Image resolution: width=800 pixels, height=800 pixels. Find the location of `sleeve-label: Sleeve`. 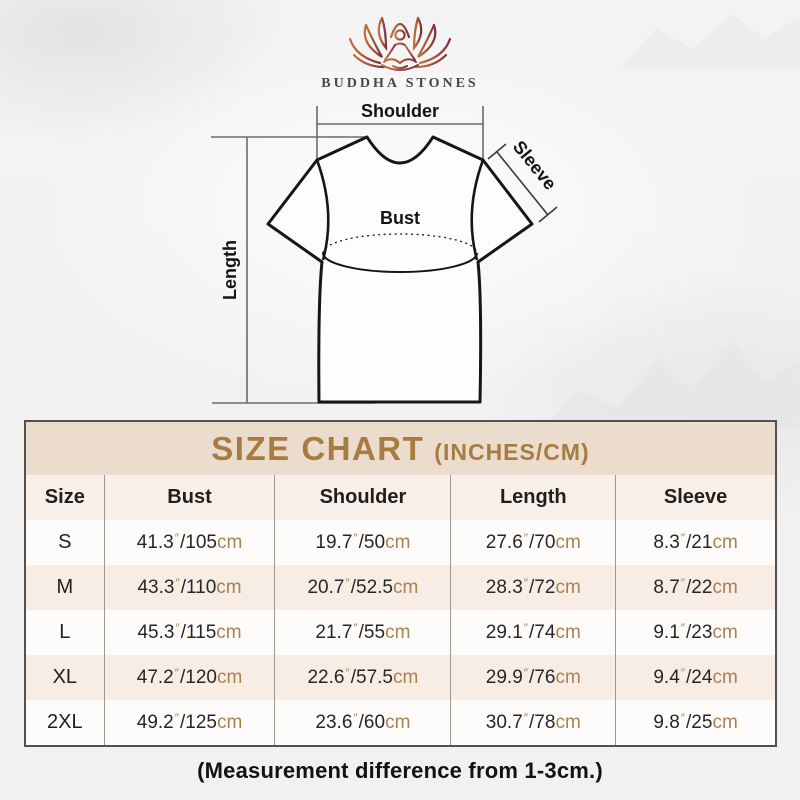

sleeve-label: Sleeve is located at coordinates (534, 165).